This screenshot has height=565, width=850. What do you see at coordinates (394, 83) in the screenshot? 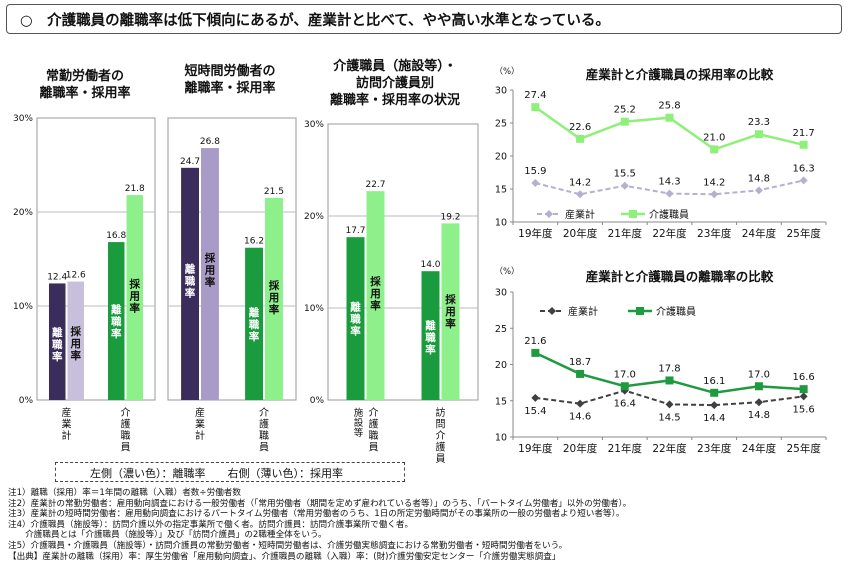
I see `chart3-title: 介護職員（施設等）・ 訪問介護員別 離職率・採用率の状況` at bounding box center [394, 83].